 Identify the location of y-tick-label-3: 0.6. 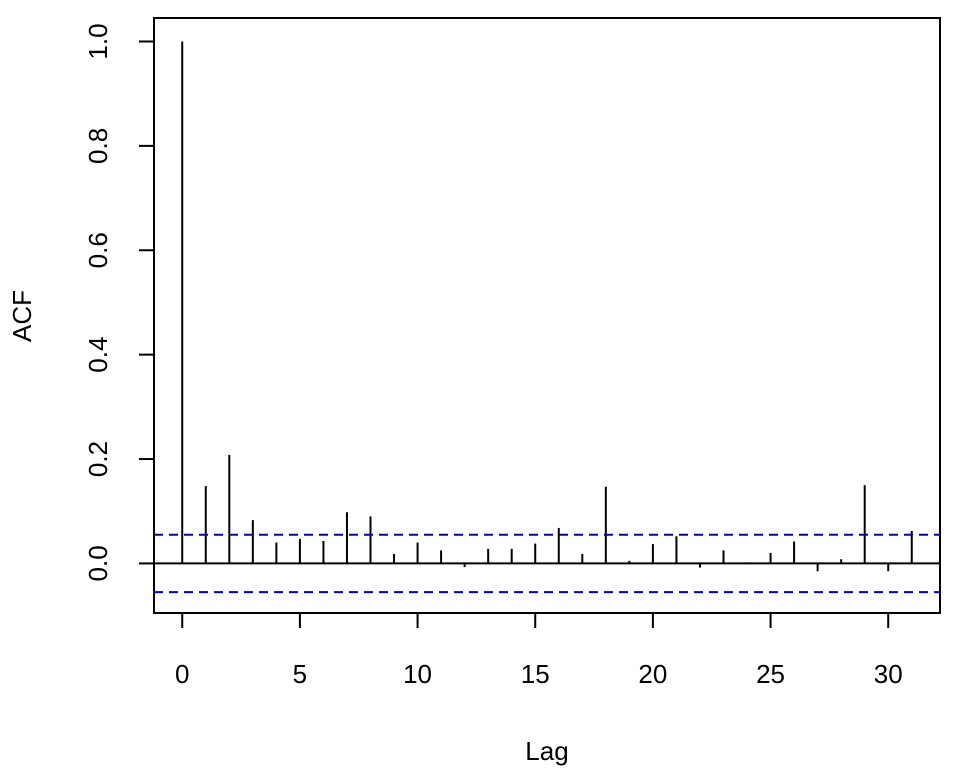
(98, 250).